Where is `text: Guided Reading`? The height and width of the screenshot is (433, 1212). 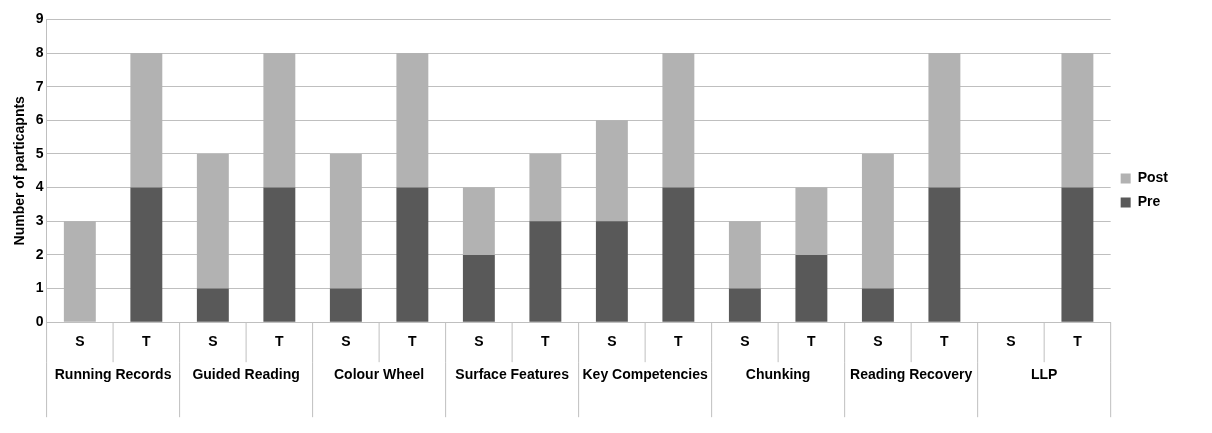 text: Guided Reading is located at coordinates (246, 374).